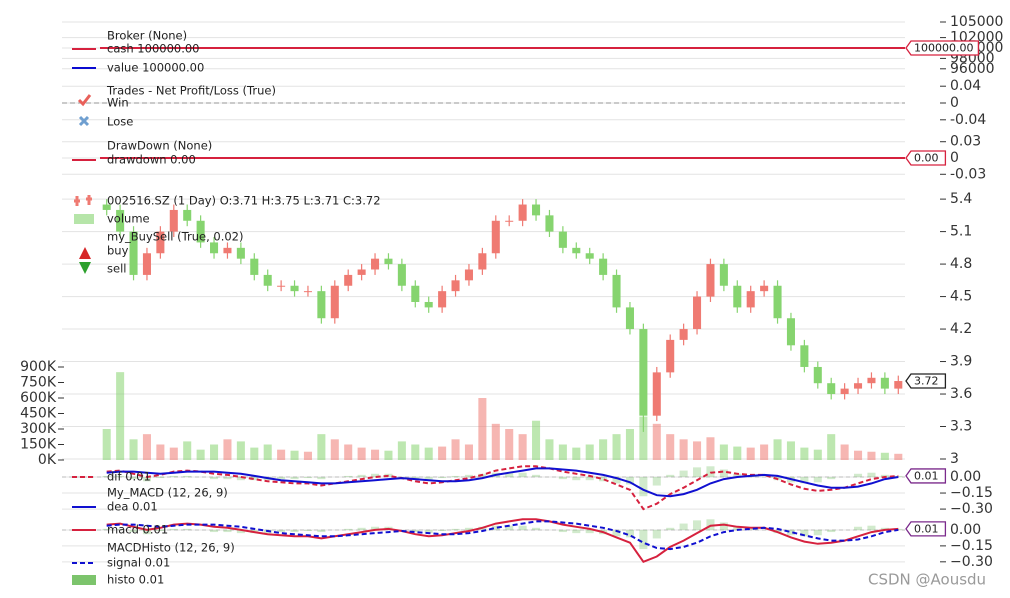 The height and width of the screenshot is (598, 1010). What do you see at coordinates (965, 142) in the screenshot?
I see `y-tick-label: 0.03` at bounding box center [965, 142].